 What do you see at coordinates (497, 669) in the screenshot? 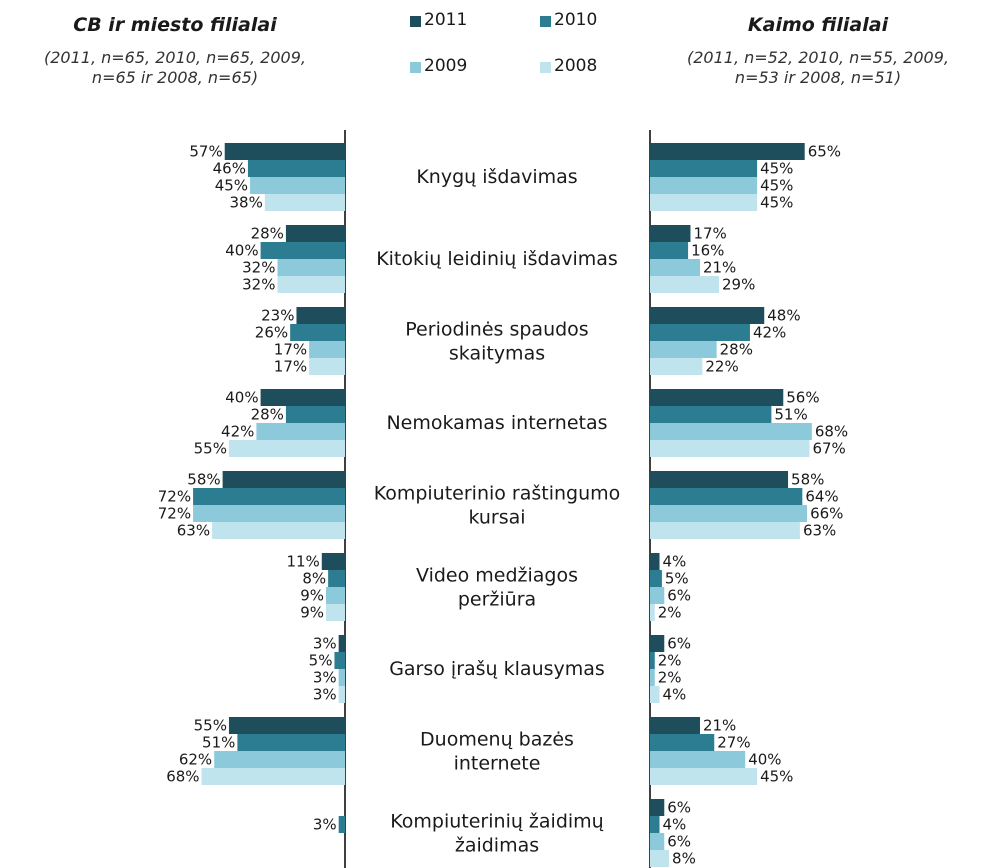
I see `category-label: Garso įrašų klausymas` at bounding box center [497, 669].